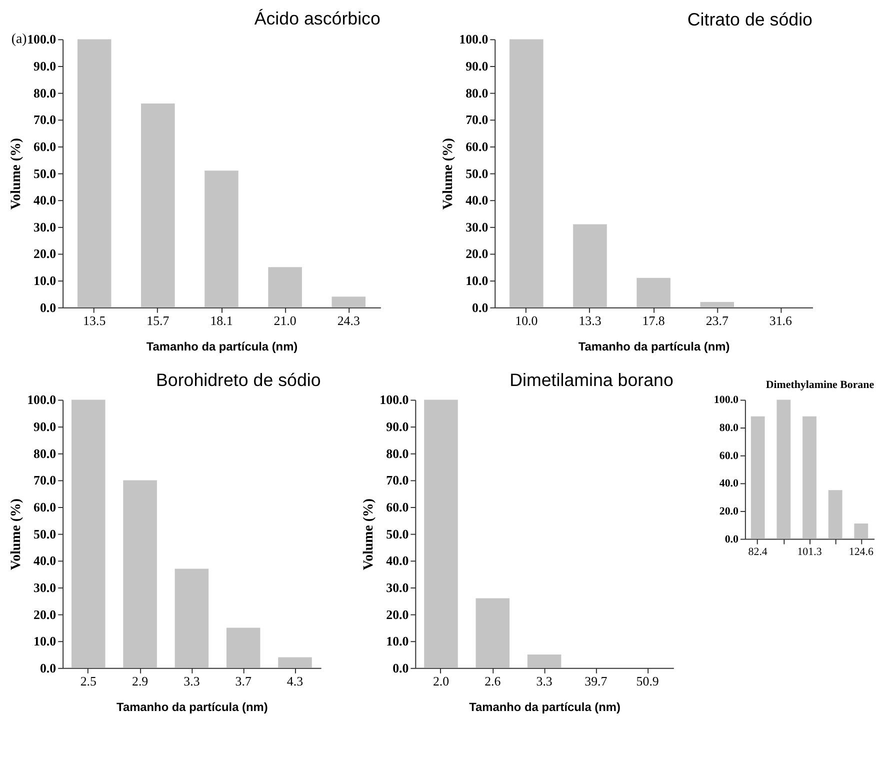  Describe the element at coordinates (590, 320) in the screenshot. I see `x-tick-label: 13.3` at that location.